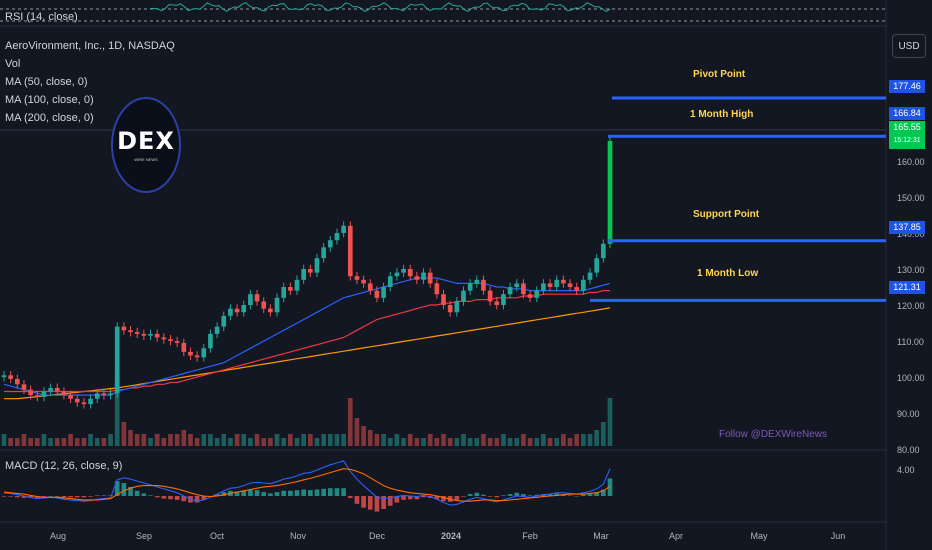 Image resolution: width=932 pixels, height=550 pixels. Describe the element at coordinates (49, 100) in the screenshot. I see `ma100-legend: MA (100, close, 0)` at that location.